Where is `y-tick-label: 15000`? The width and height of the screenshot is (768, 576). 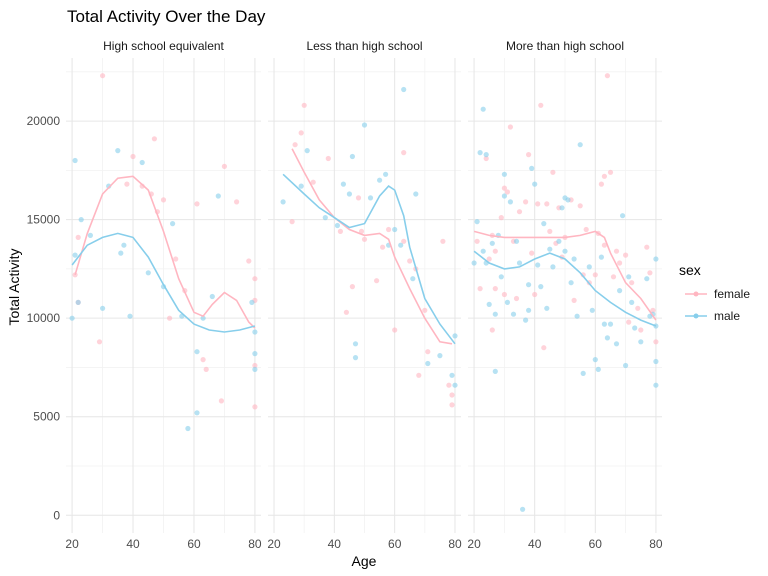 y-tick-label: 15000 is located at coordinates (44, 220).